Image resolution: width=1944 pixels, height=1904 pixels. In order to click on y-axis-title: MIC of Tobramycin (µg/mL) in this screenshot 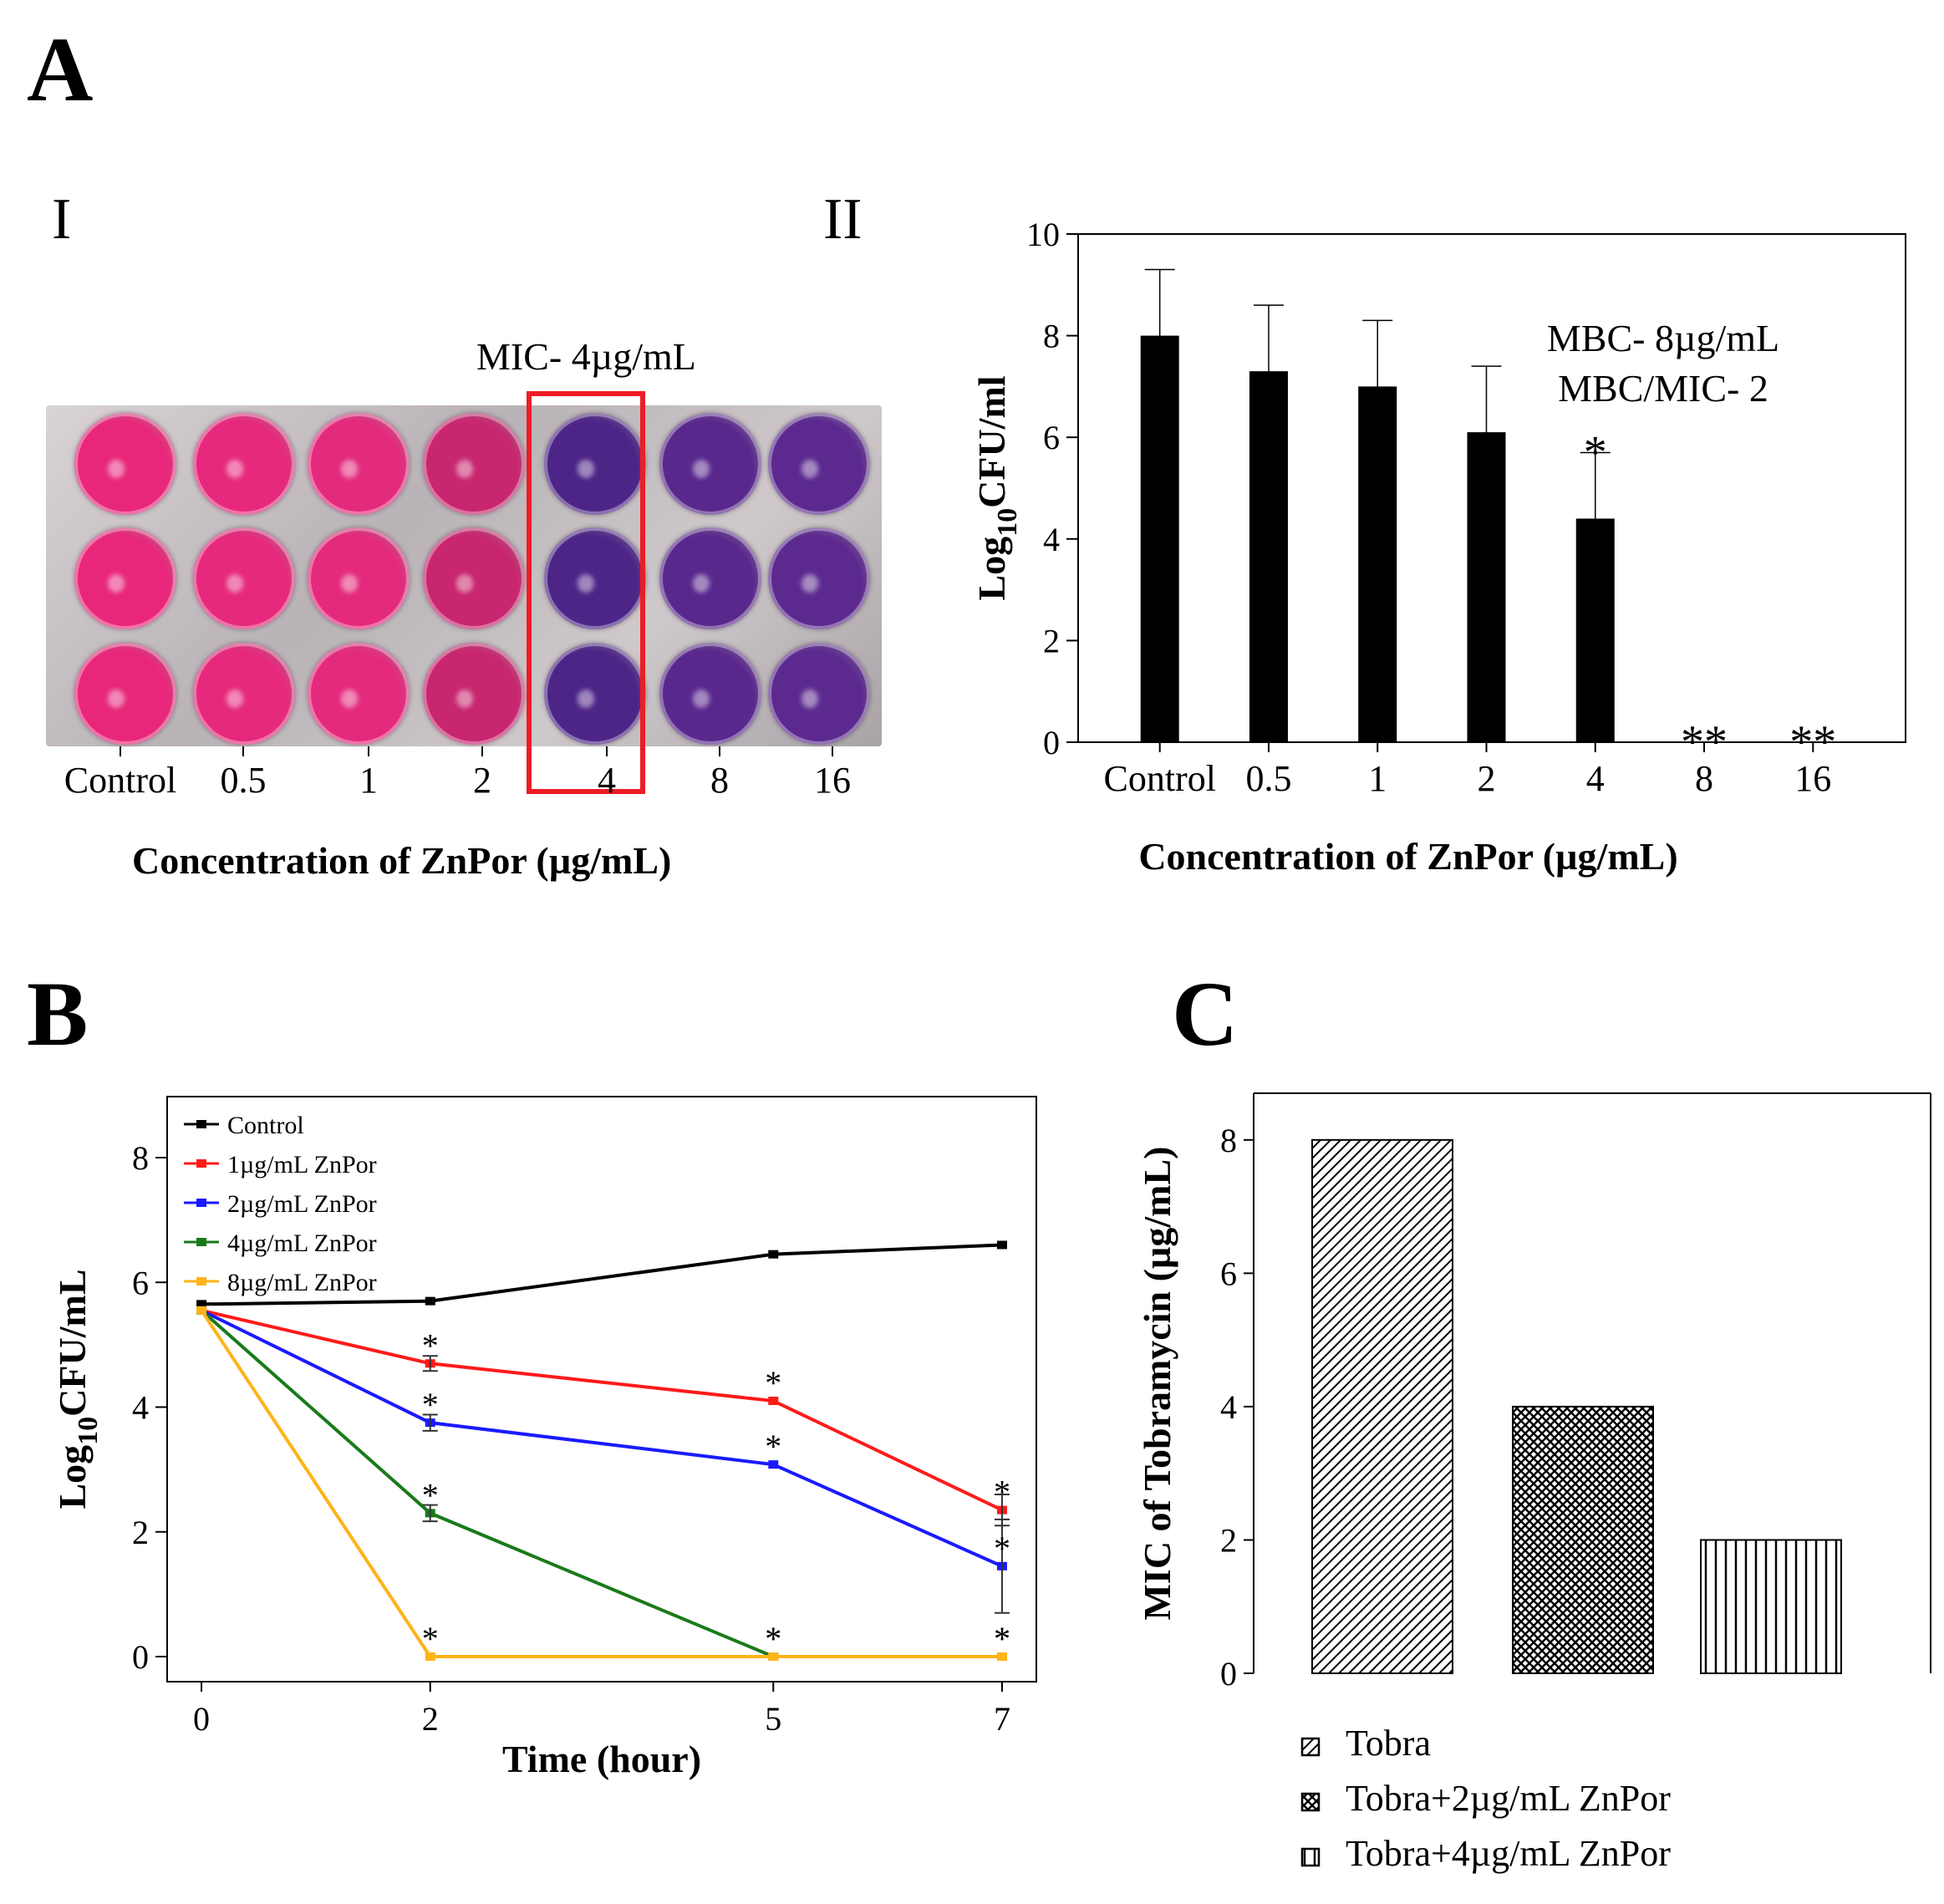, I will do `click(1157, 1383)`.